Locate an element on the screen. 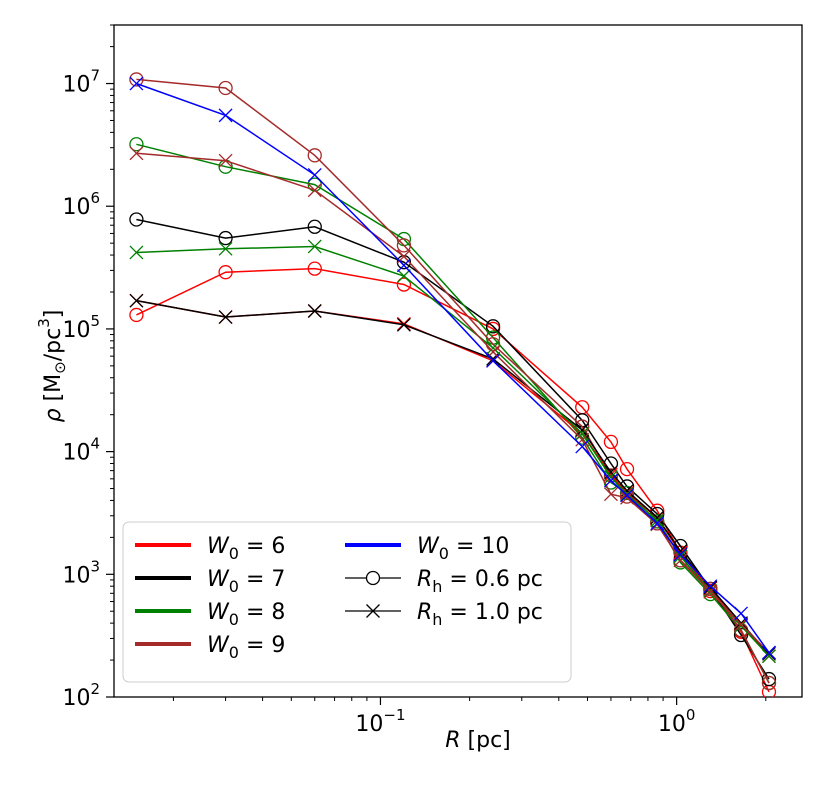  legend-marker-x is located at coordinates (373, 611).